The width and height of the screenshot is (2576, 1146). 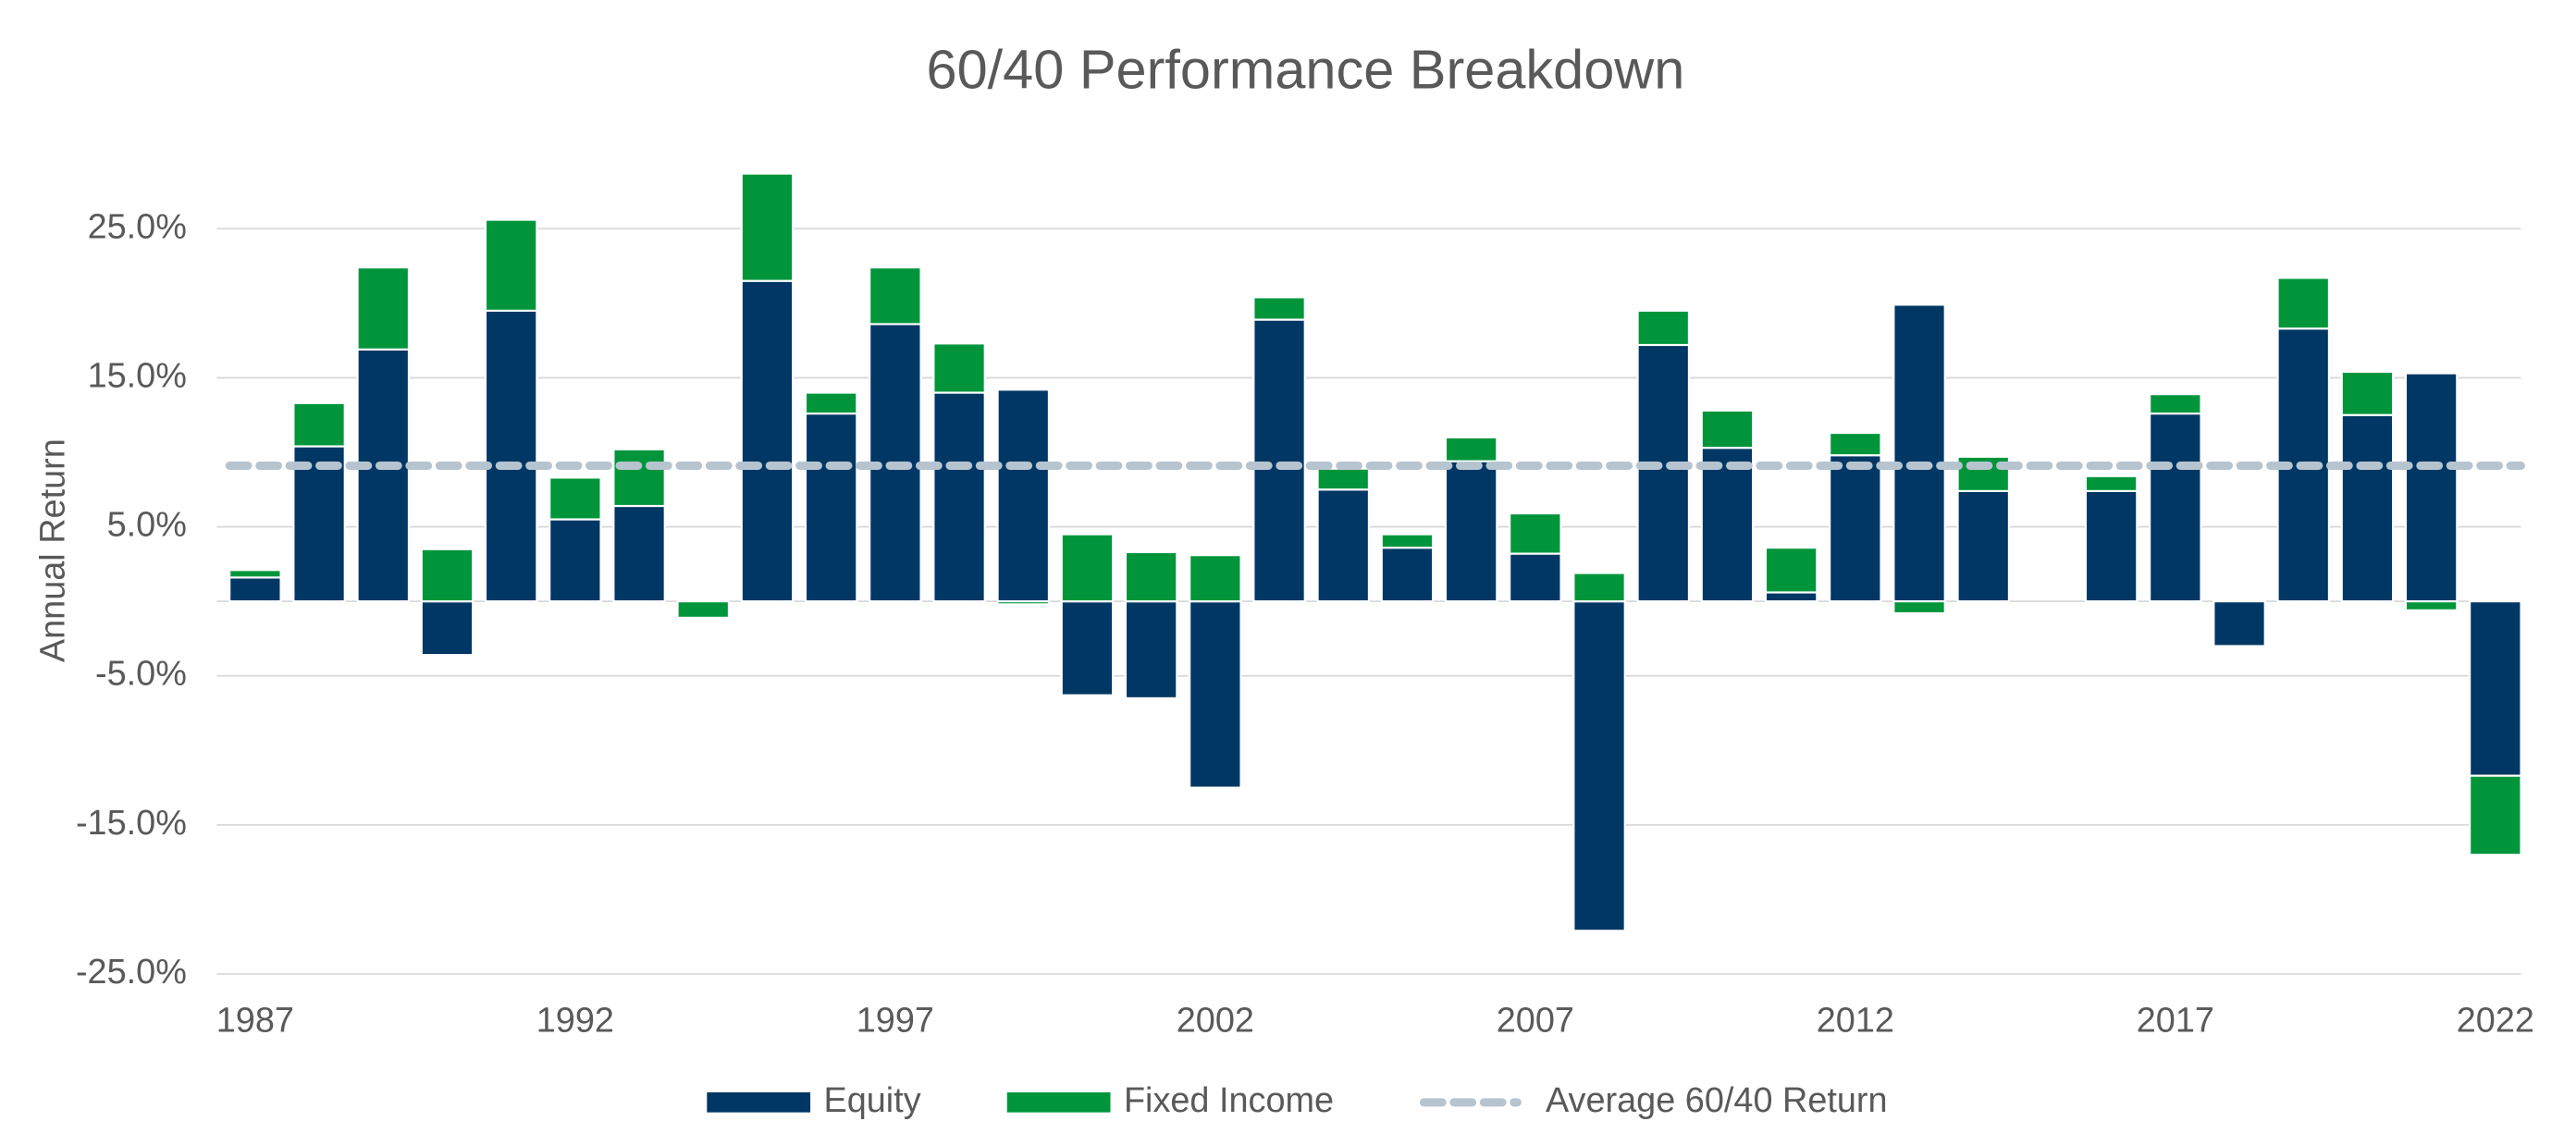 I want to click on legend-label: Equity, so click(x=871, y=1100).